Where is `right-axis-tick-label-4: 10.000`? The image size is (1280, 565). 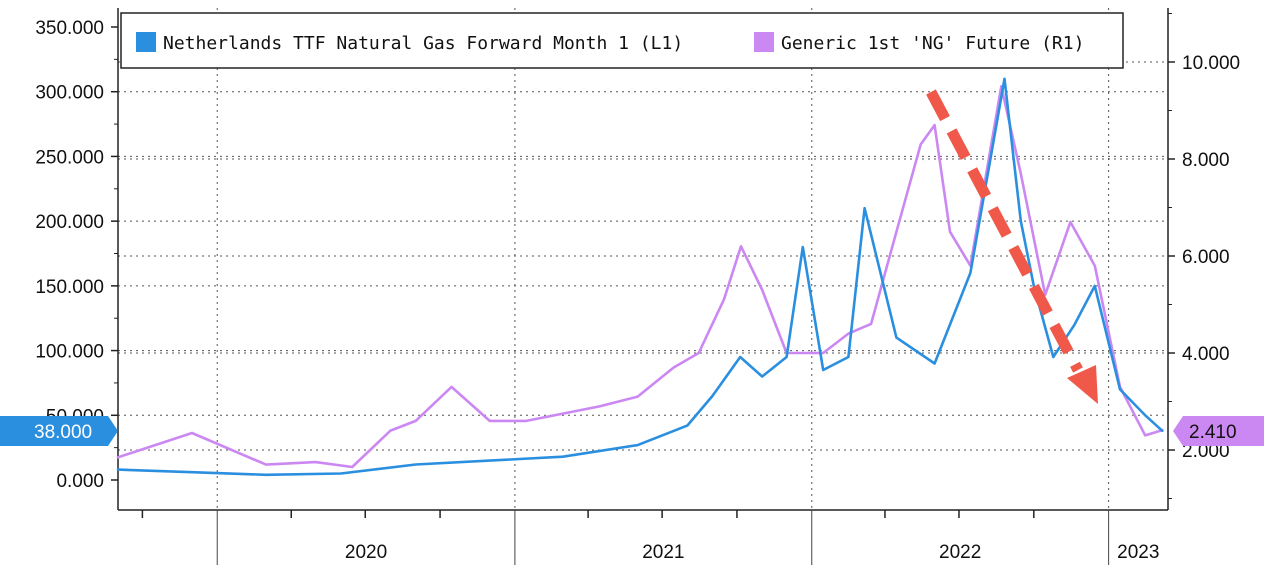 right-axis-tick-label-4: 10.000 is located at coordinates (1211, 63).